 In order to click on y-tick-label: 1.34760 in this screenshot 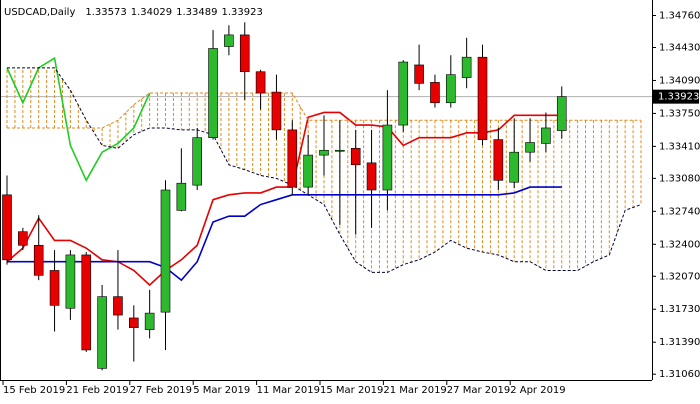, I will do `click(679, 16)`.